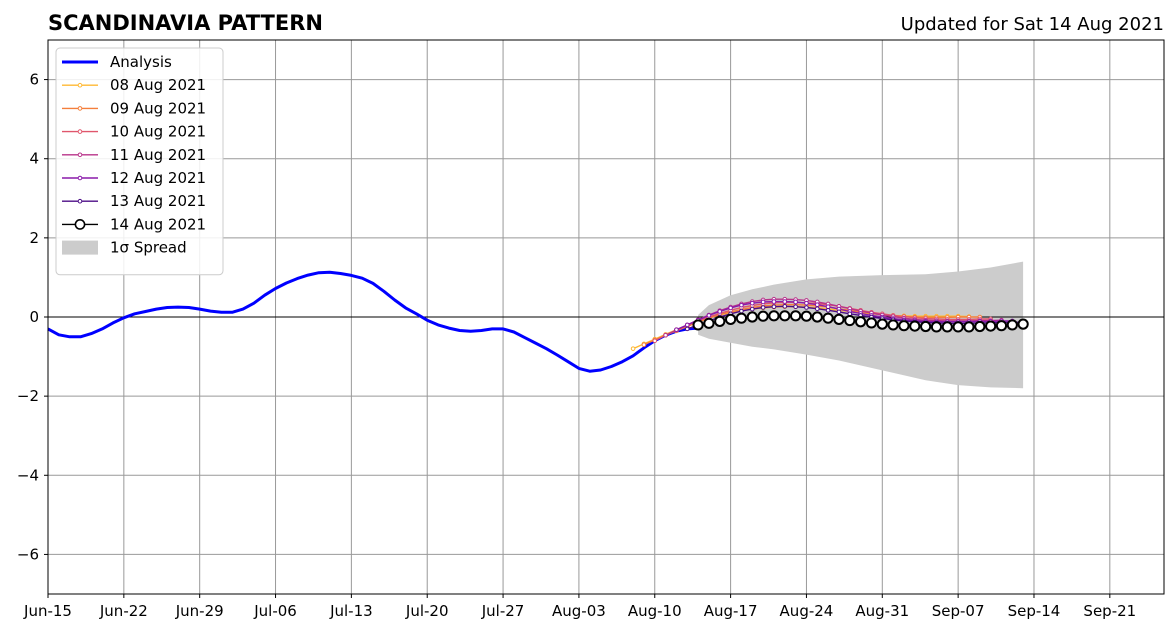 The width and height of the screenshot is (1176, 633). I want to click on y-axis: −6 −4 −2 0 2 4 6, so click(32, 317).